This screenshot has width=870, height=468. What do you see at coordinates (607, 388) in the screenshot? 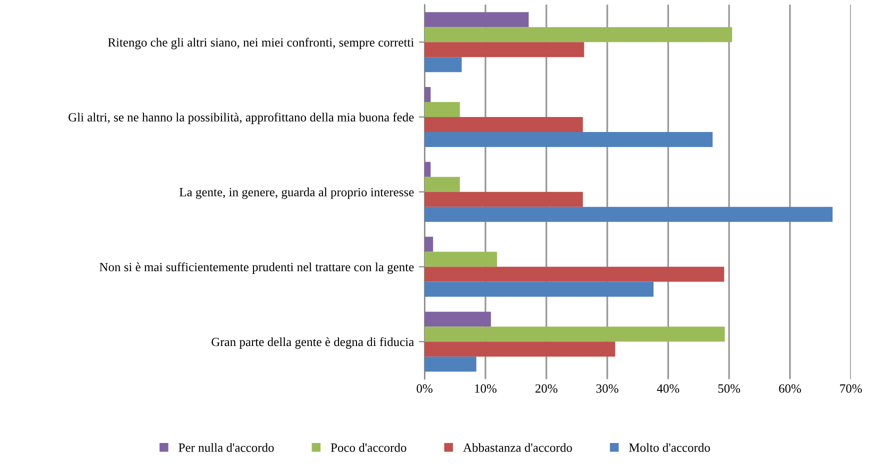
I see `x-tick-label: 30%` at bounding box center [607, 388].